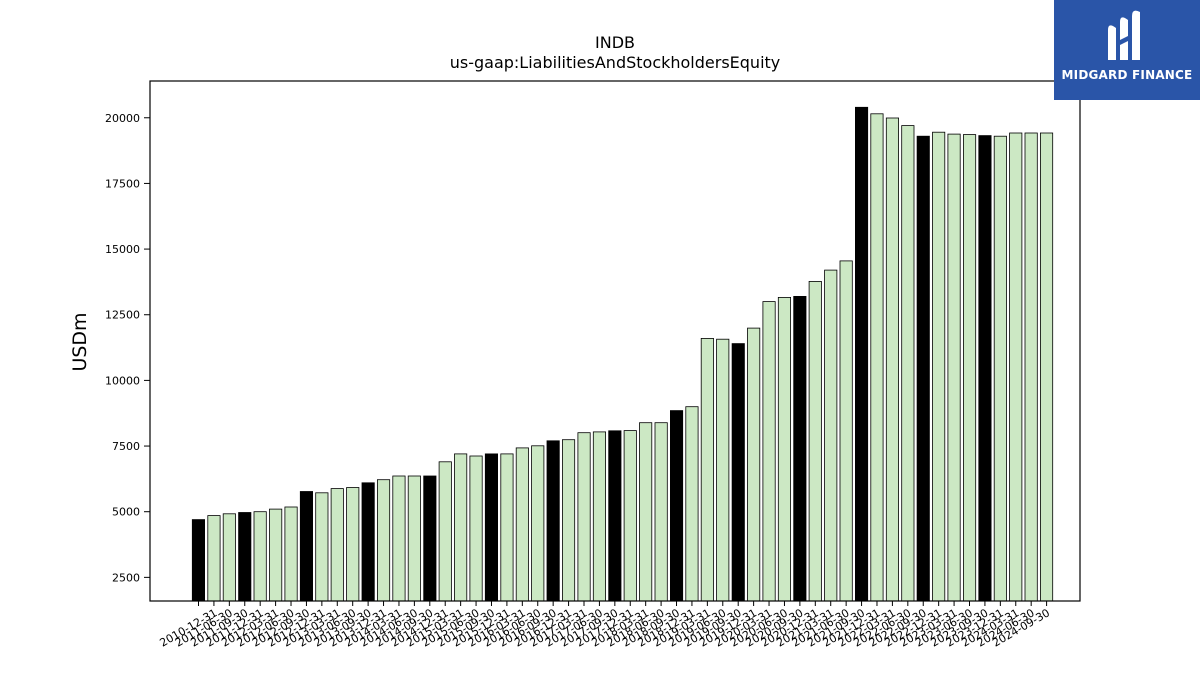 The image size is (1200, 675). I want to click on y-tick-label: 5000, so click(126, 512).